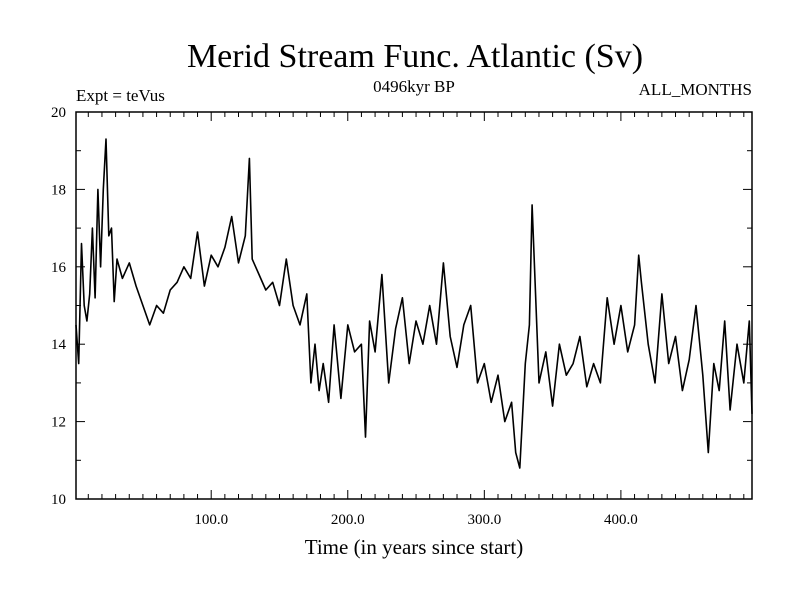 This screenshot has height=600, width=800. Describe the element at coordinates (59, 345) in the screenshot. I see `y-tick-label: 14` at that location.